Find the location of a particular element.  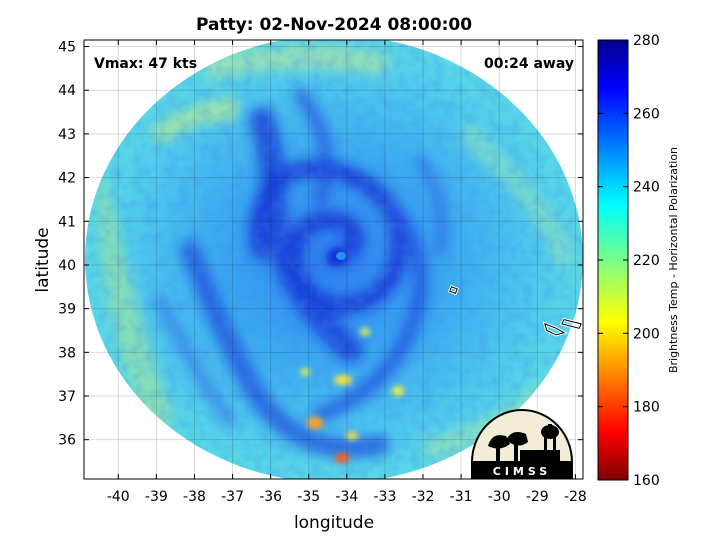

colorbar-tick-label: 260 is located at coordinates (646, 114).